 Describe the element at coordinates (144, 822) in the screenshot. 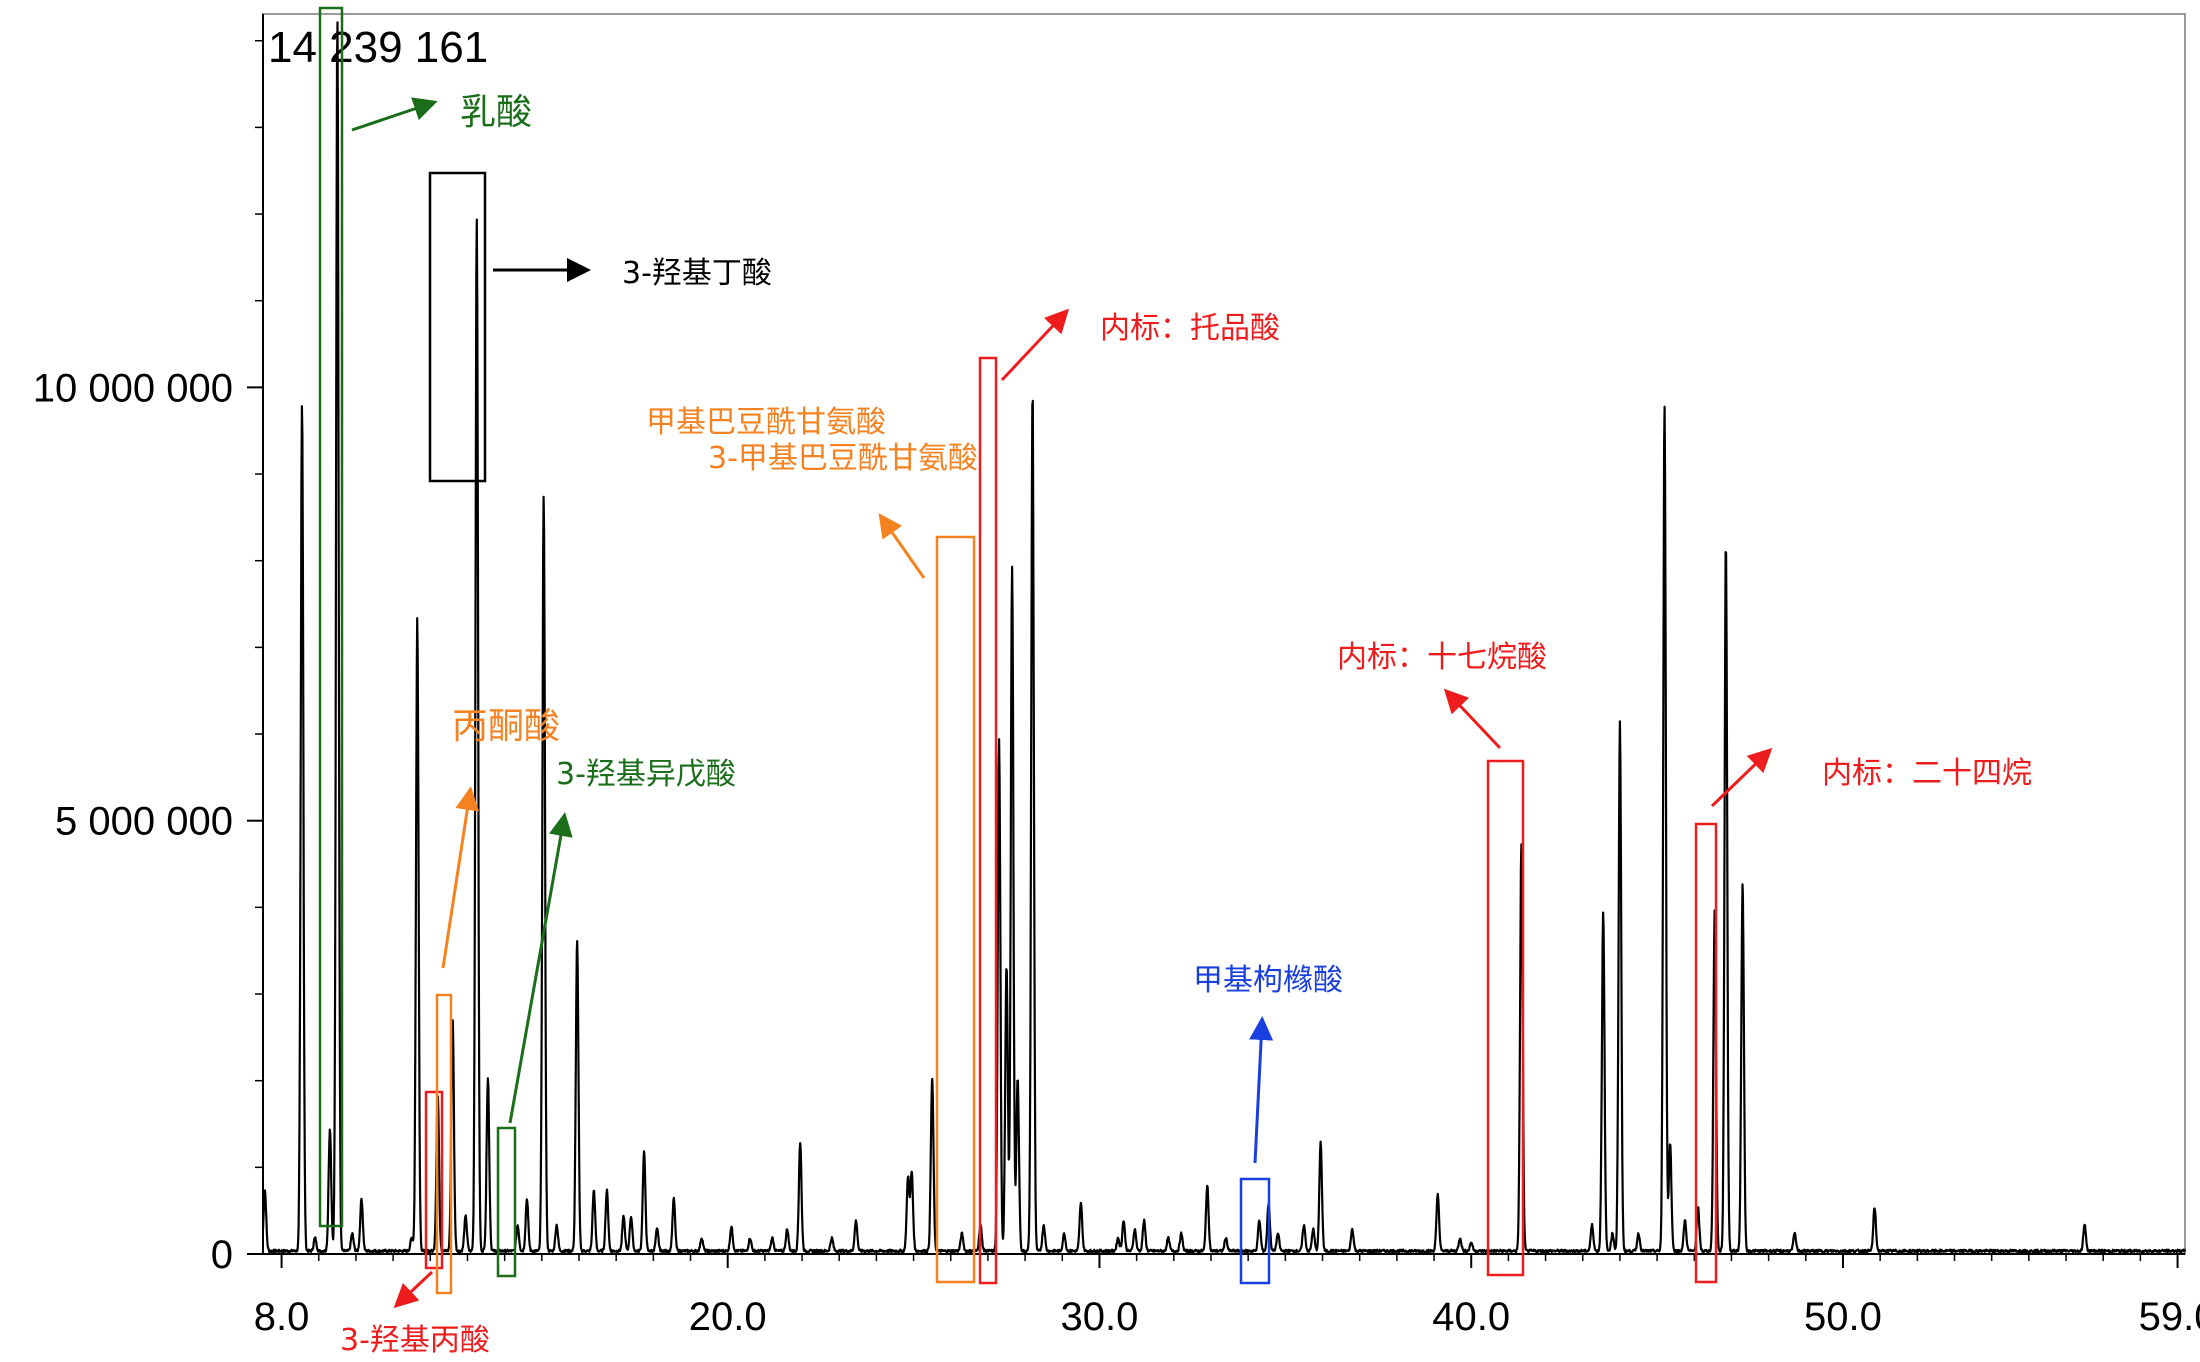

I see `y-tick-label: 5 000 000` at that location.